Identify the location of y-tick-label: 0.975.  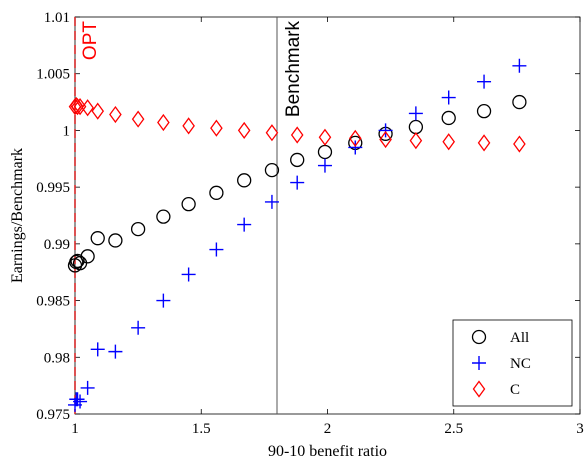
(53, 415).